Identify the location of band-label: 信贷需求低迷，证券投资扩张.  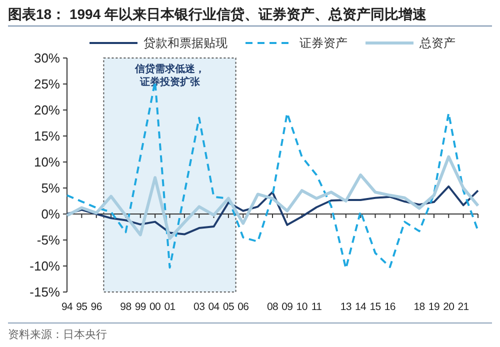
(169, 75).